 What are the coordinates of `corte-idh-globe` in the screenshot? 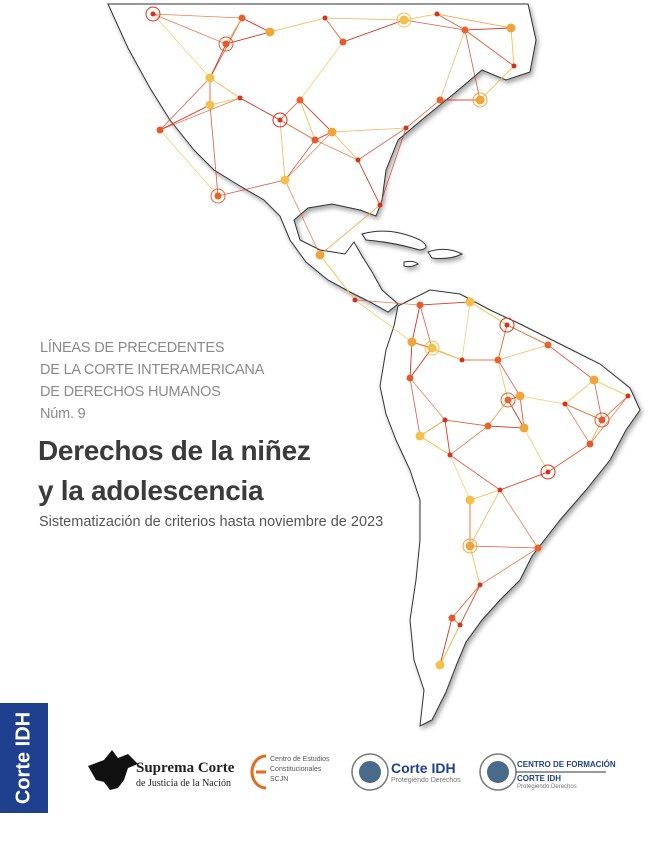 It's located at (370, 772).